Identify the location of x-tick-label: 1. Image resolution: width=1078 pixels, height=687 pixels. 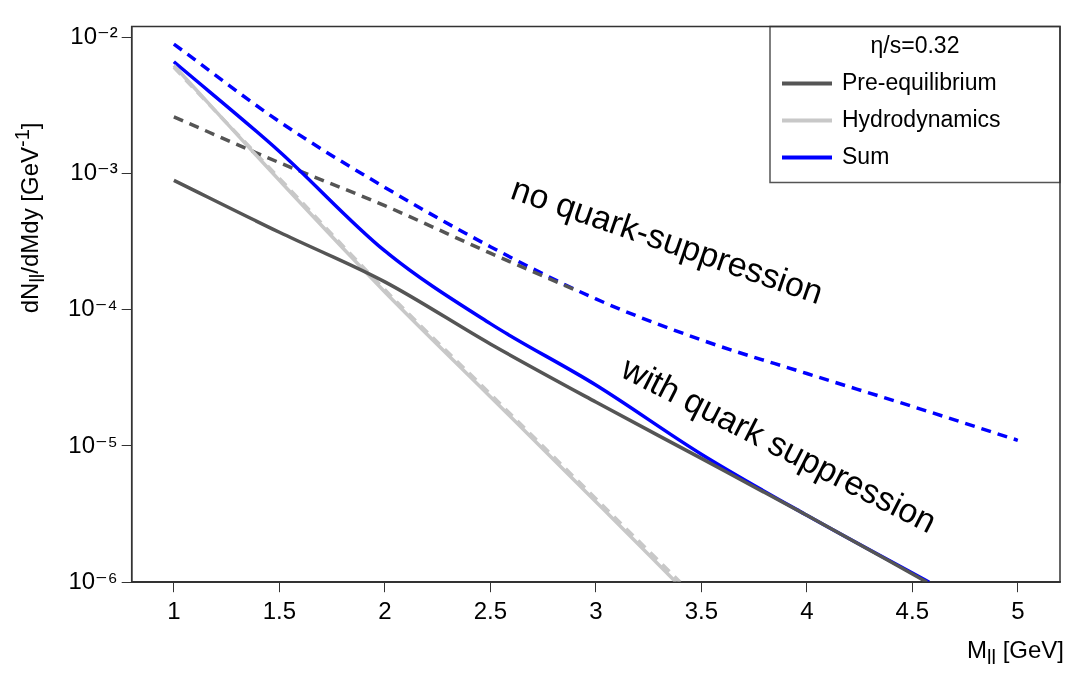
(174, 611).